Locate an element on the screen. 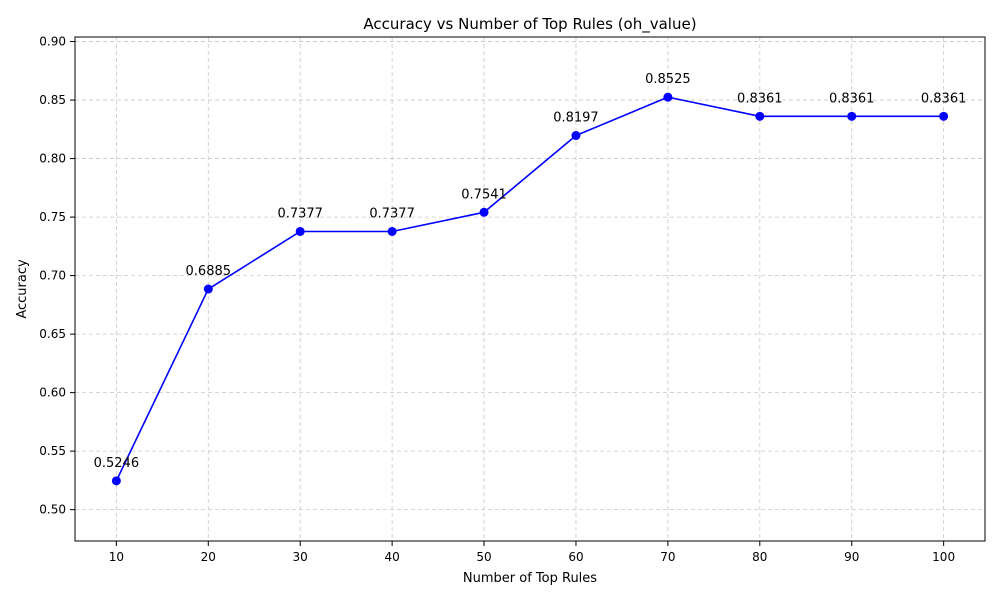  x-tick-label: 10 is located at coordinates (116, 557).